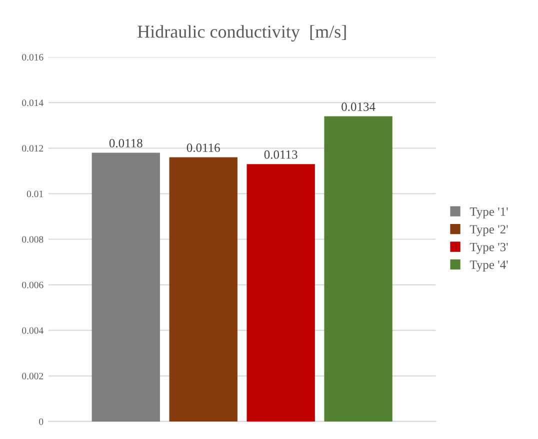 This screenshot has width=538, height=439. I want to click on y-tick-label: 0.002, so click(33, 376).